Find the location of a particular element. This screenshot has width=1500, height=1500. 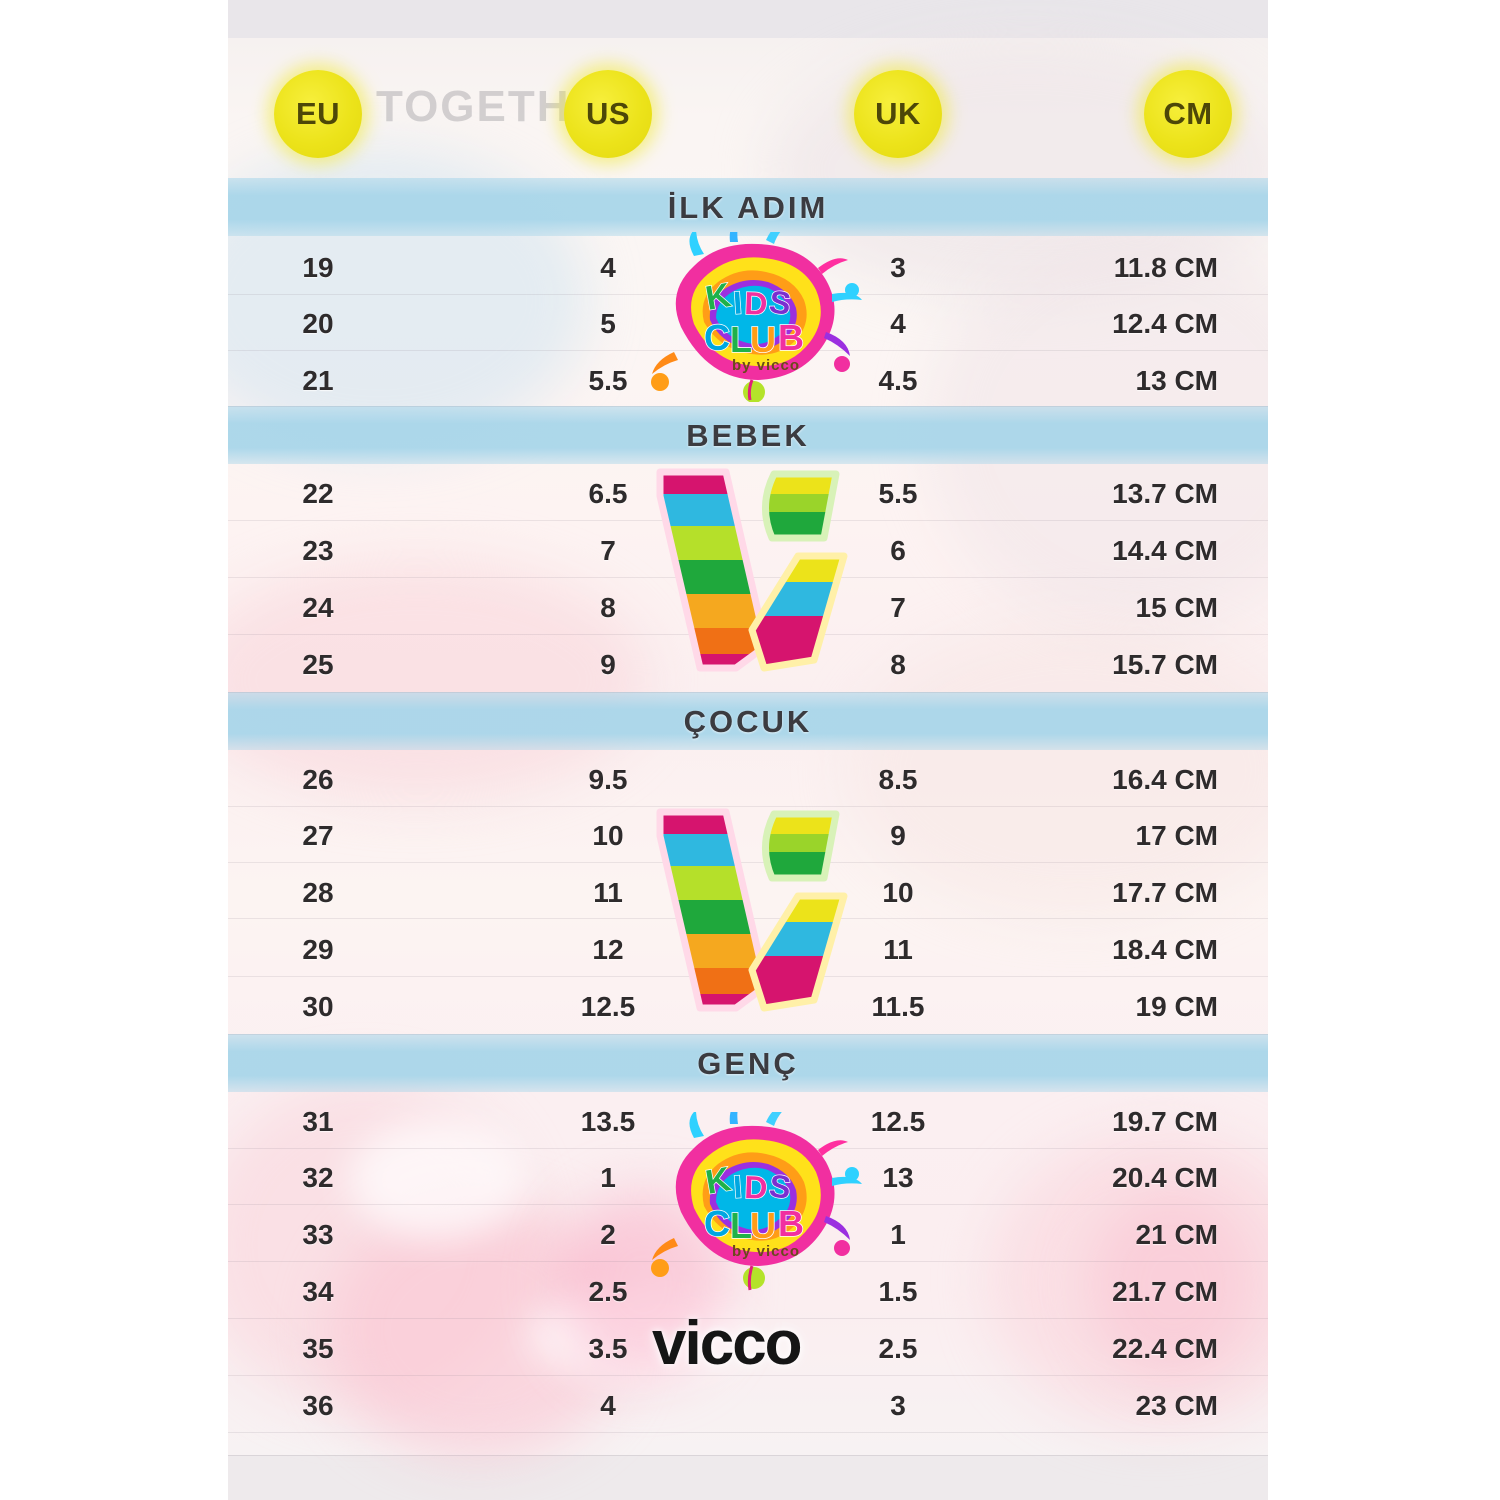

cell-us: 6.5 is located at coordinates (608, 493).